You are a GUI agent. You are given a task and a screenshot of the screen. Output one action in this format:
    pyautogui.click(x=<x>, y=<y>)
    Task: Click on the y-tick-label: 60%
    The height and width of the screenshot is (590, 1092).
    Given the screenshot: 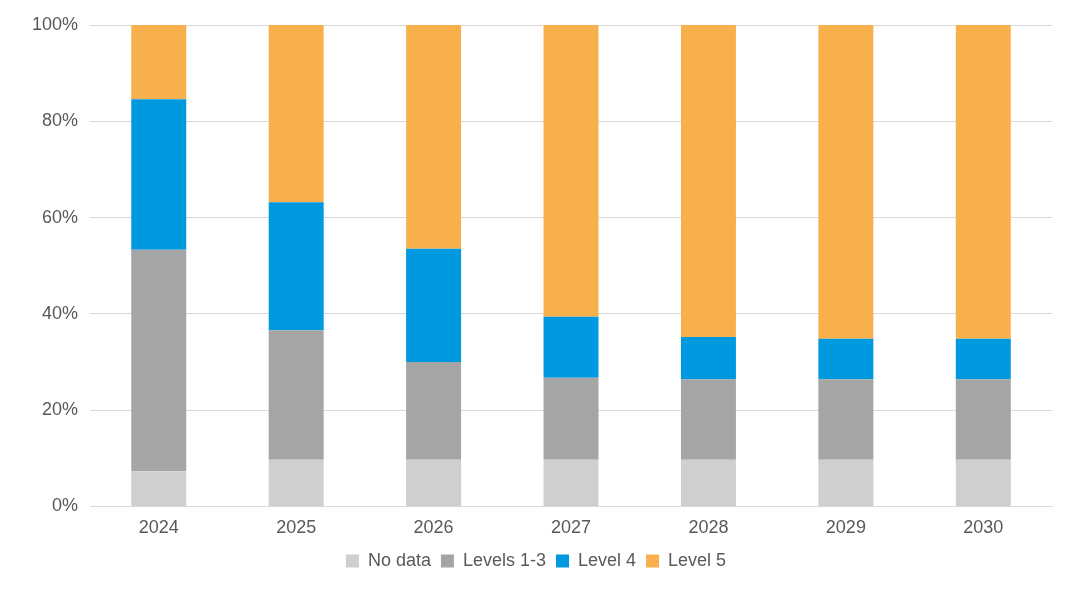 What is the action you would take?
    pyautogui.click(x=60, y=216)
    